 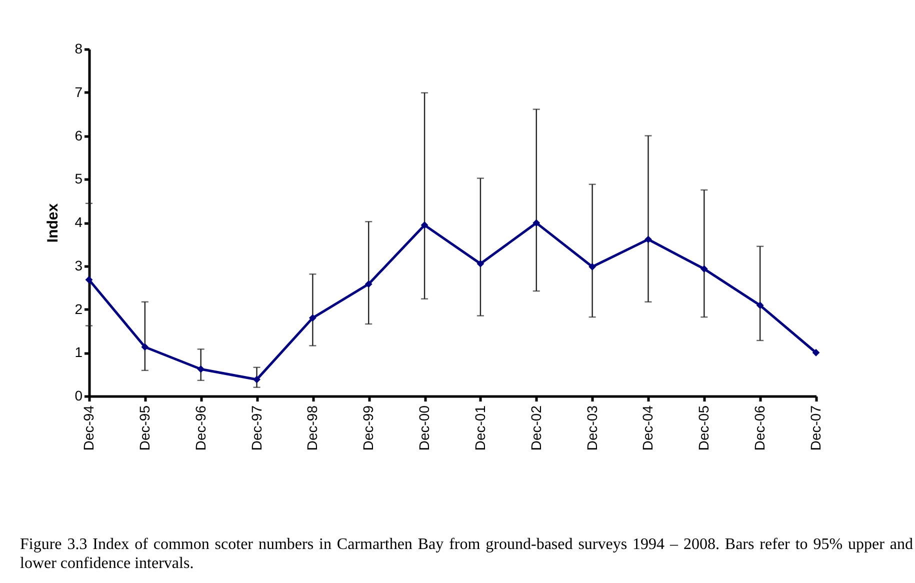 I want to click on x-tick-label: Dec-98, so click(x=312, y=428).